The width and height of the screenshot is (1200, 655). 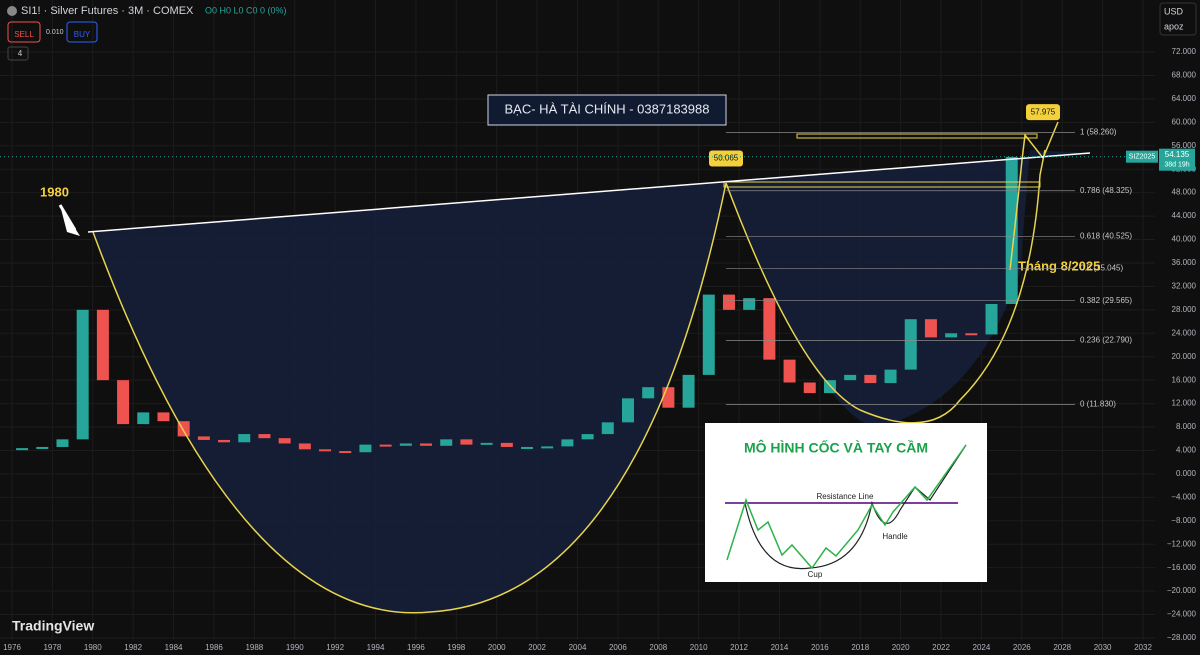 I want to click on x-tick-label: 1976, so click(x=12, y=647).